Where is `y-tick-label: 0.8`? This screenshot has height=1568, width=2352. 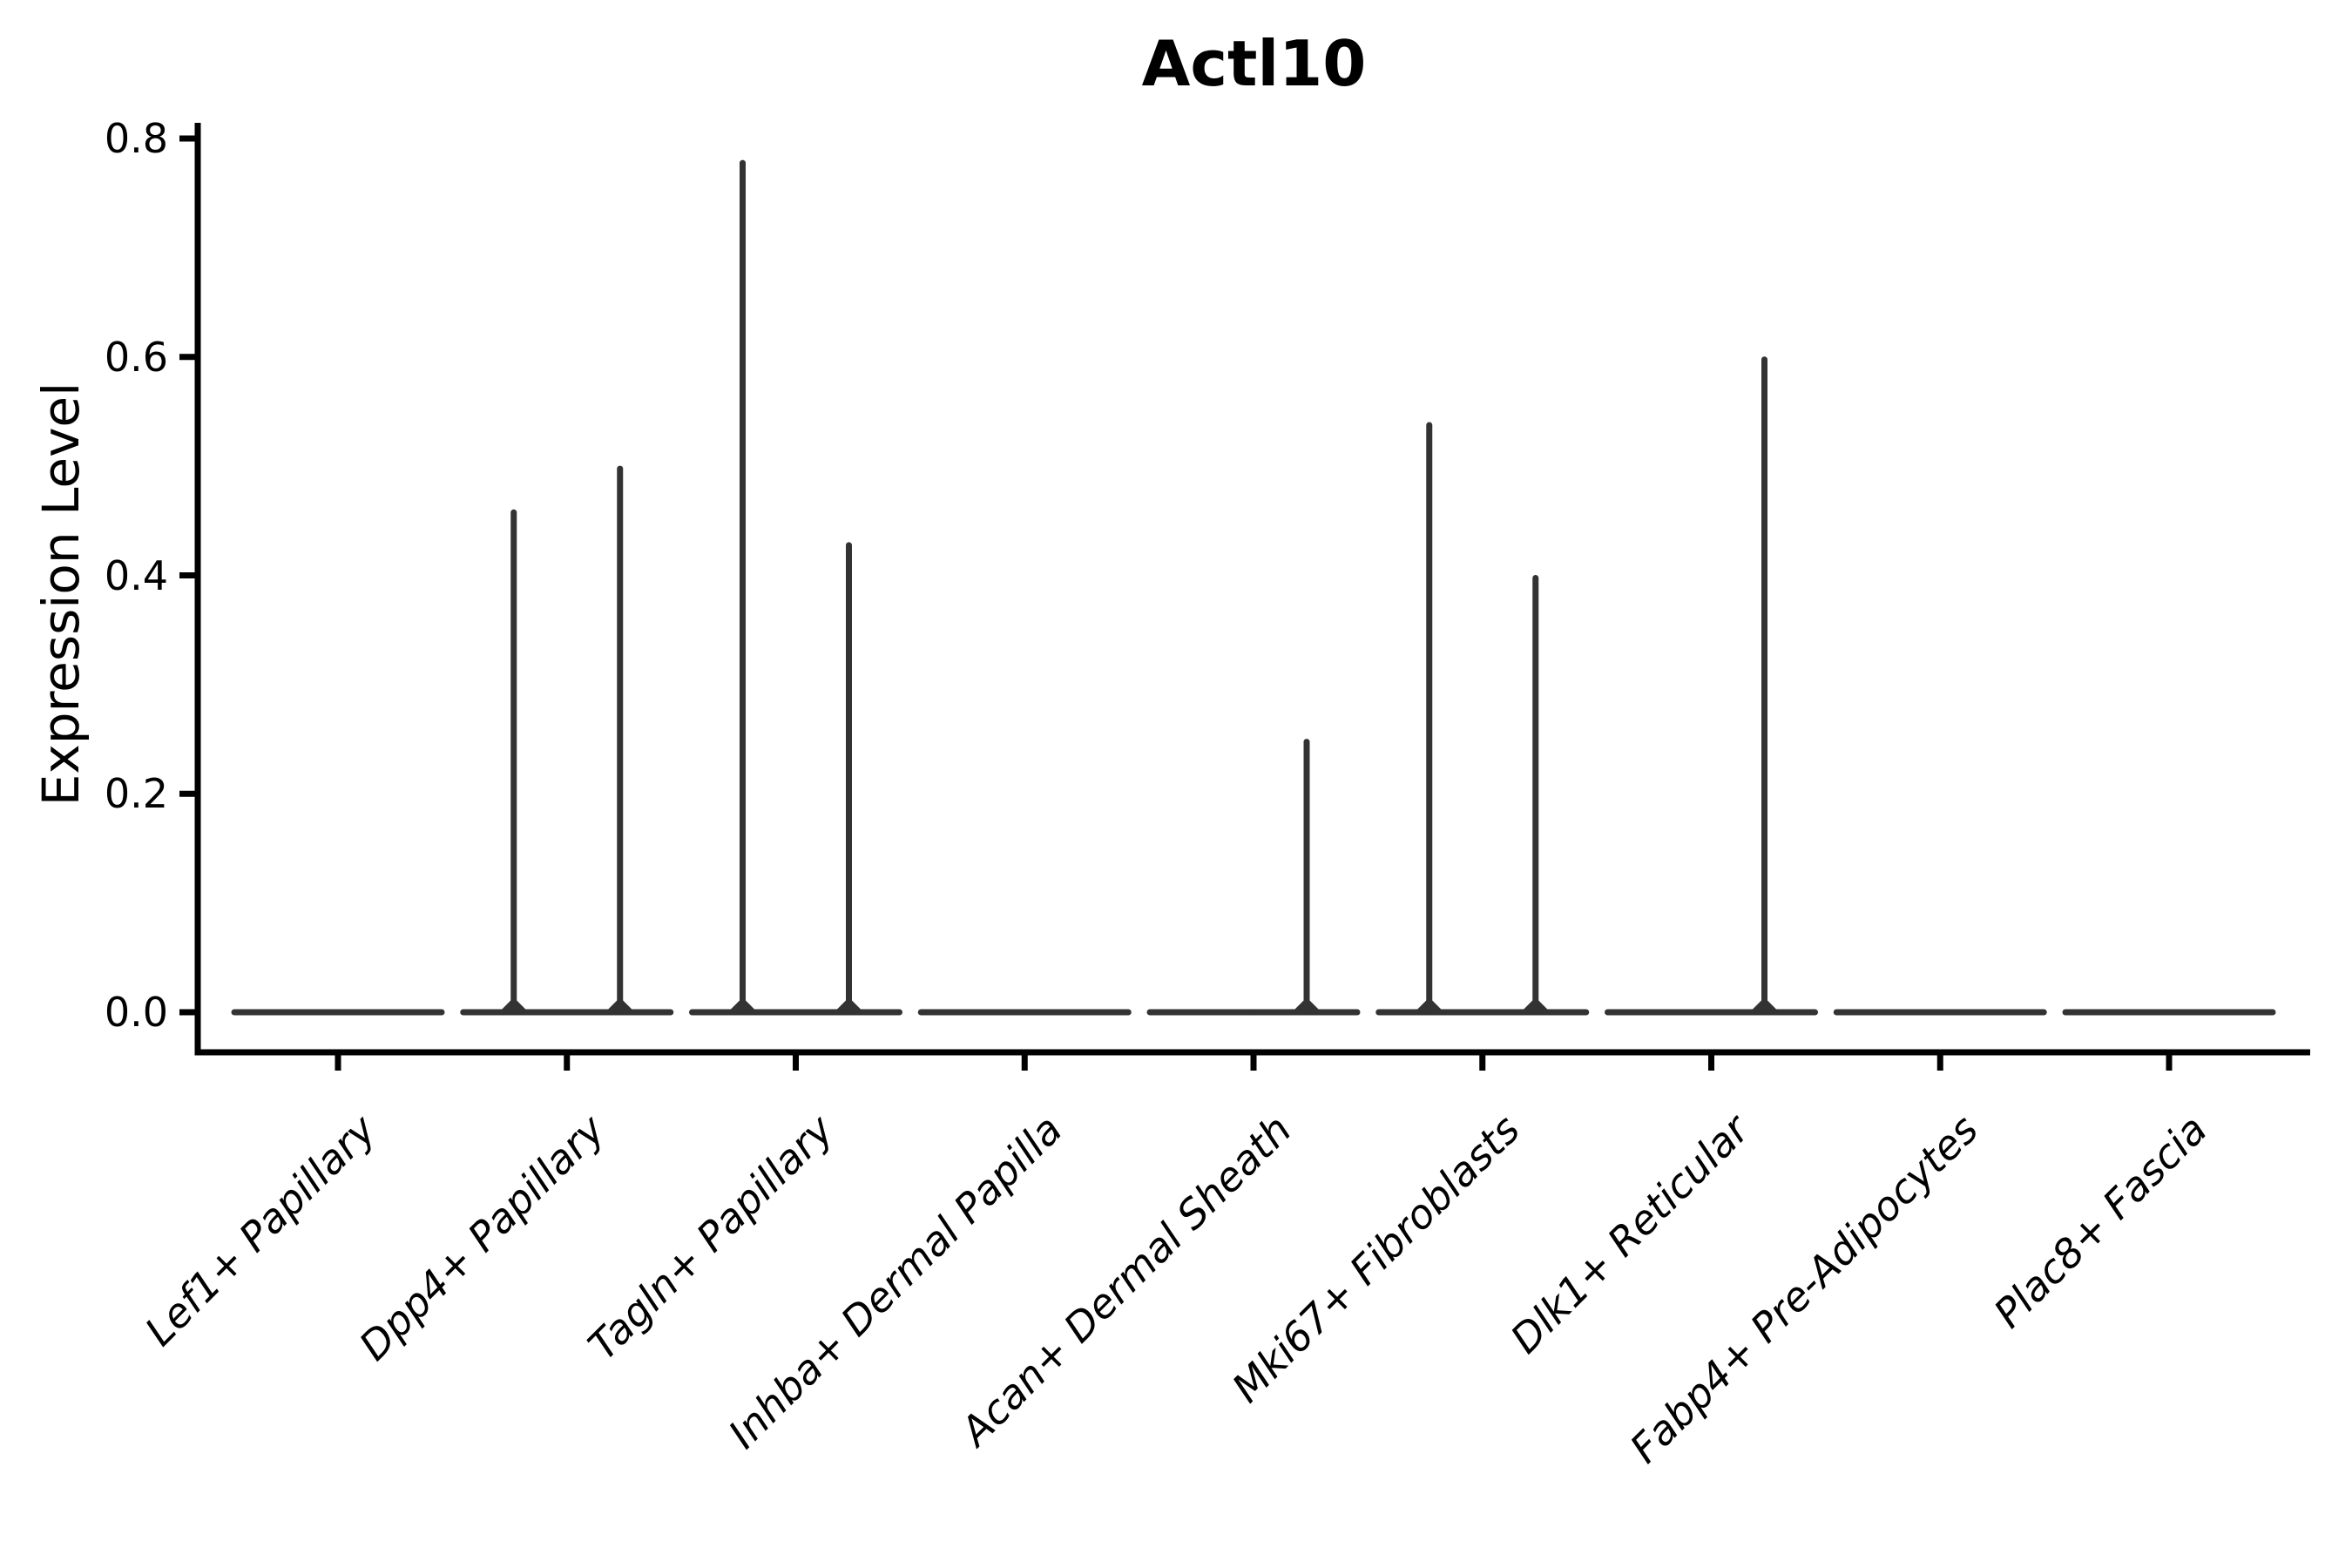
y-tick-label: 0.8 is located at coordinates (136, 138).